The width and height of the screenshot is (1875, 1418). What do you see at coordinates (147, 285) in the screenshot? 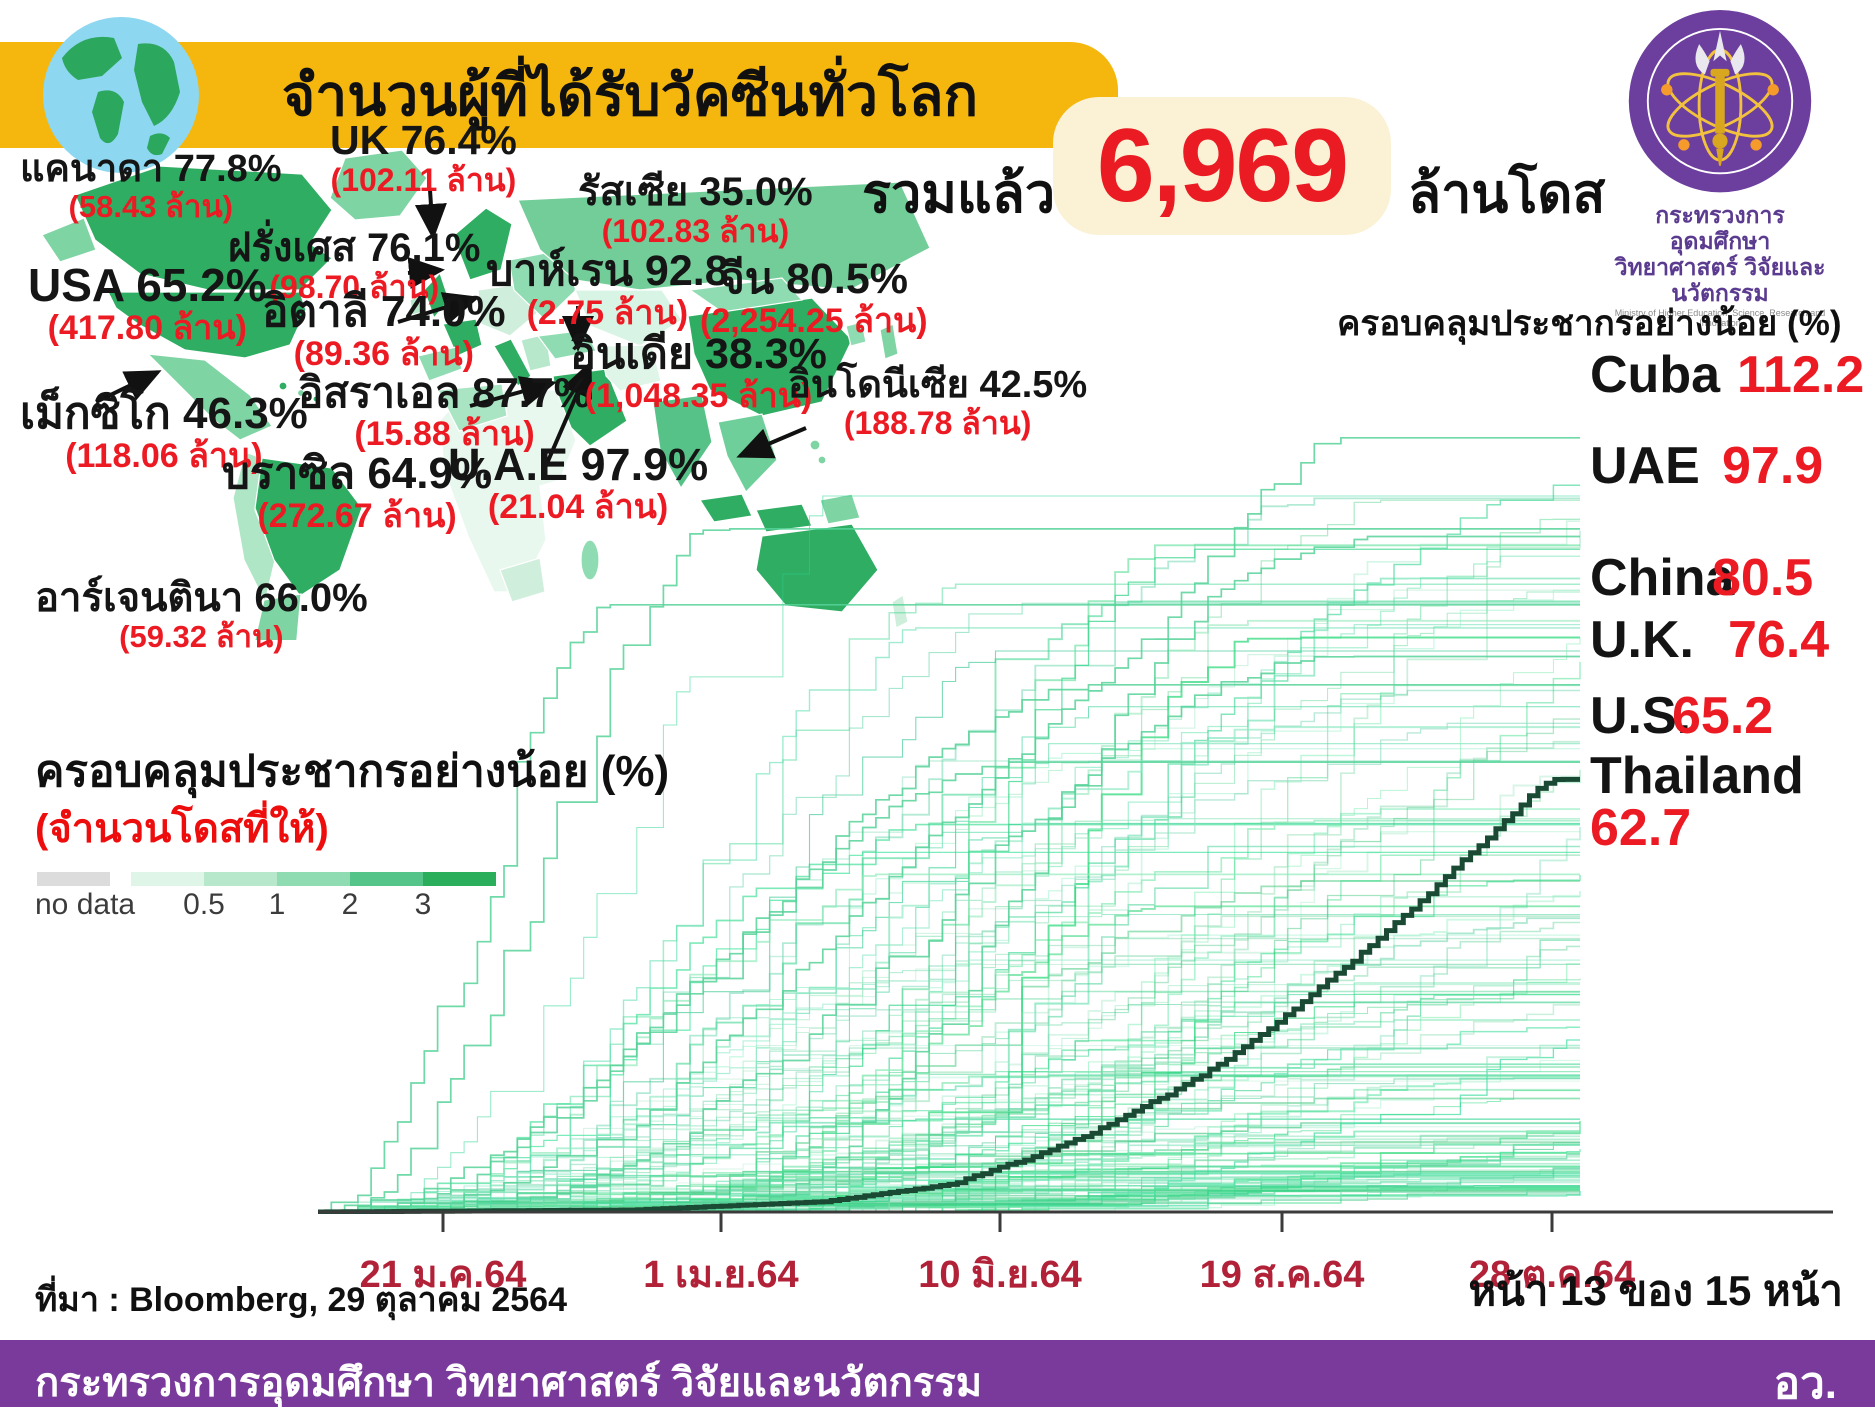
I see `country-name-pct: USA 65.2%` at bounding box center [147, 285].